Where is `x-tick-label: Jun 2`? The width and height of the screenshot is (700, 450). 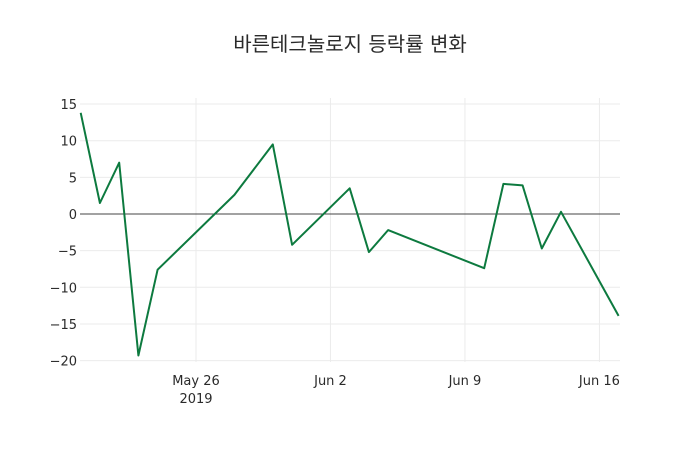 x-tick-label: Jun 2 is located at coordinates (330, 381).